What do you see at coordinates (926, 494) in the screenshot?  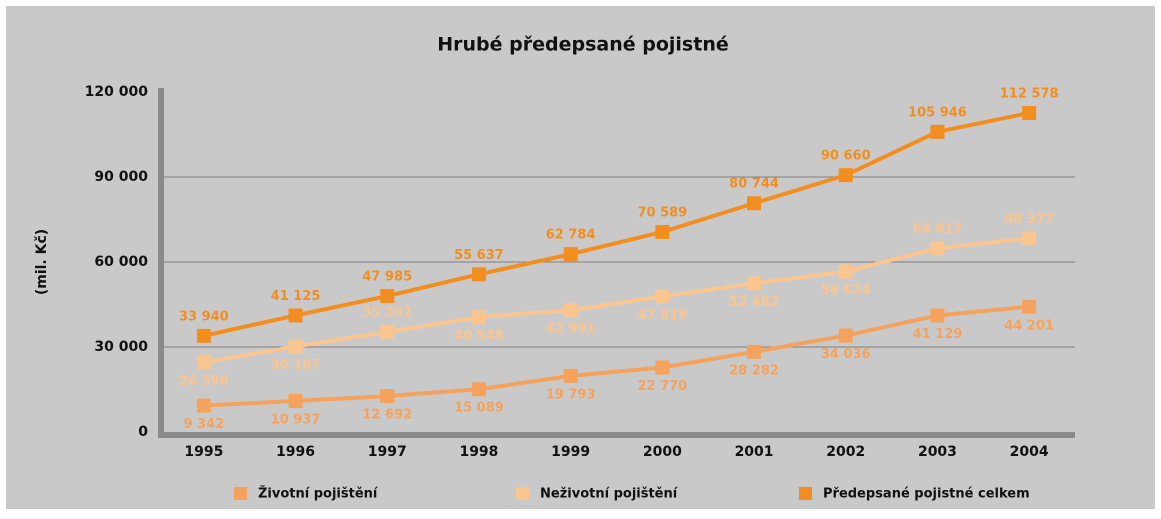 I see `legend-label: Předepsané pojistné celkem` at bounding box center [926, 494].